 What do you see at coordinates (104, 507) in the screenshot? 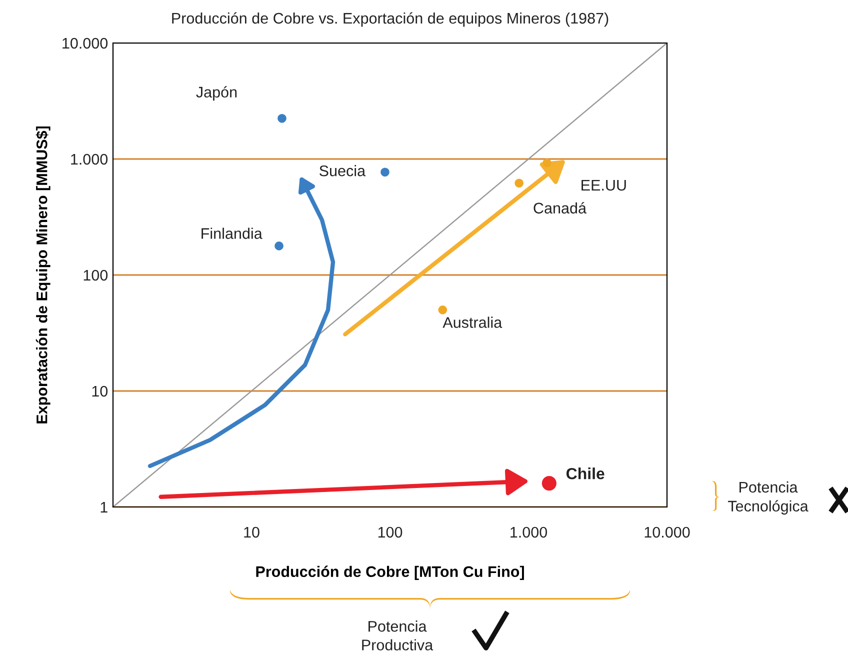
I see `y-tick-label: 1` at bounding box center [104, 507].